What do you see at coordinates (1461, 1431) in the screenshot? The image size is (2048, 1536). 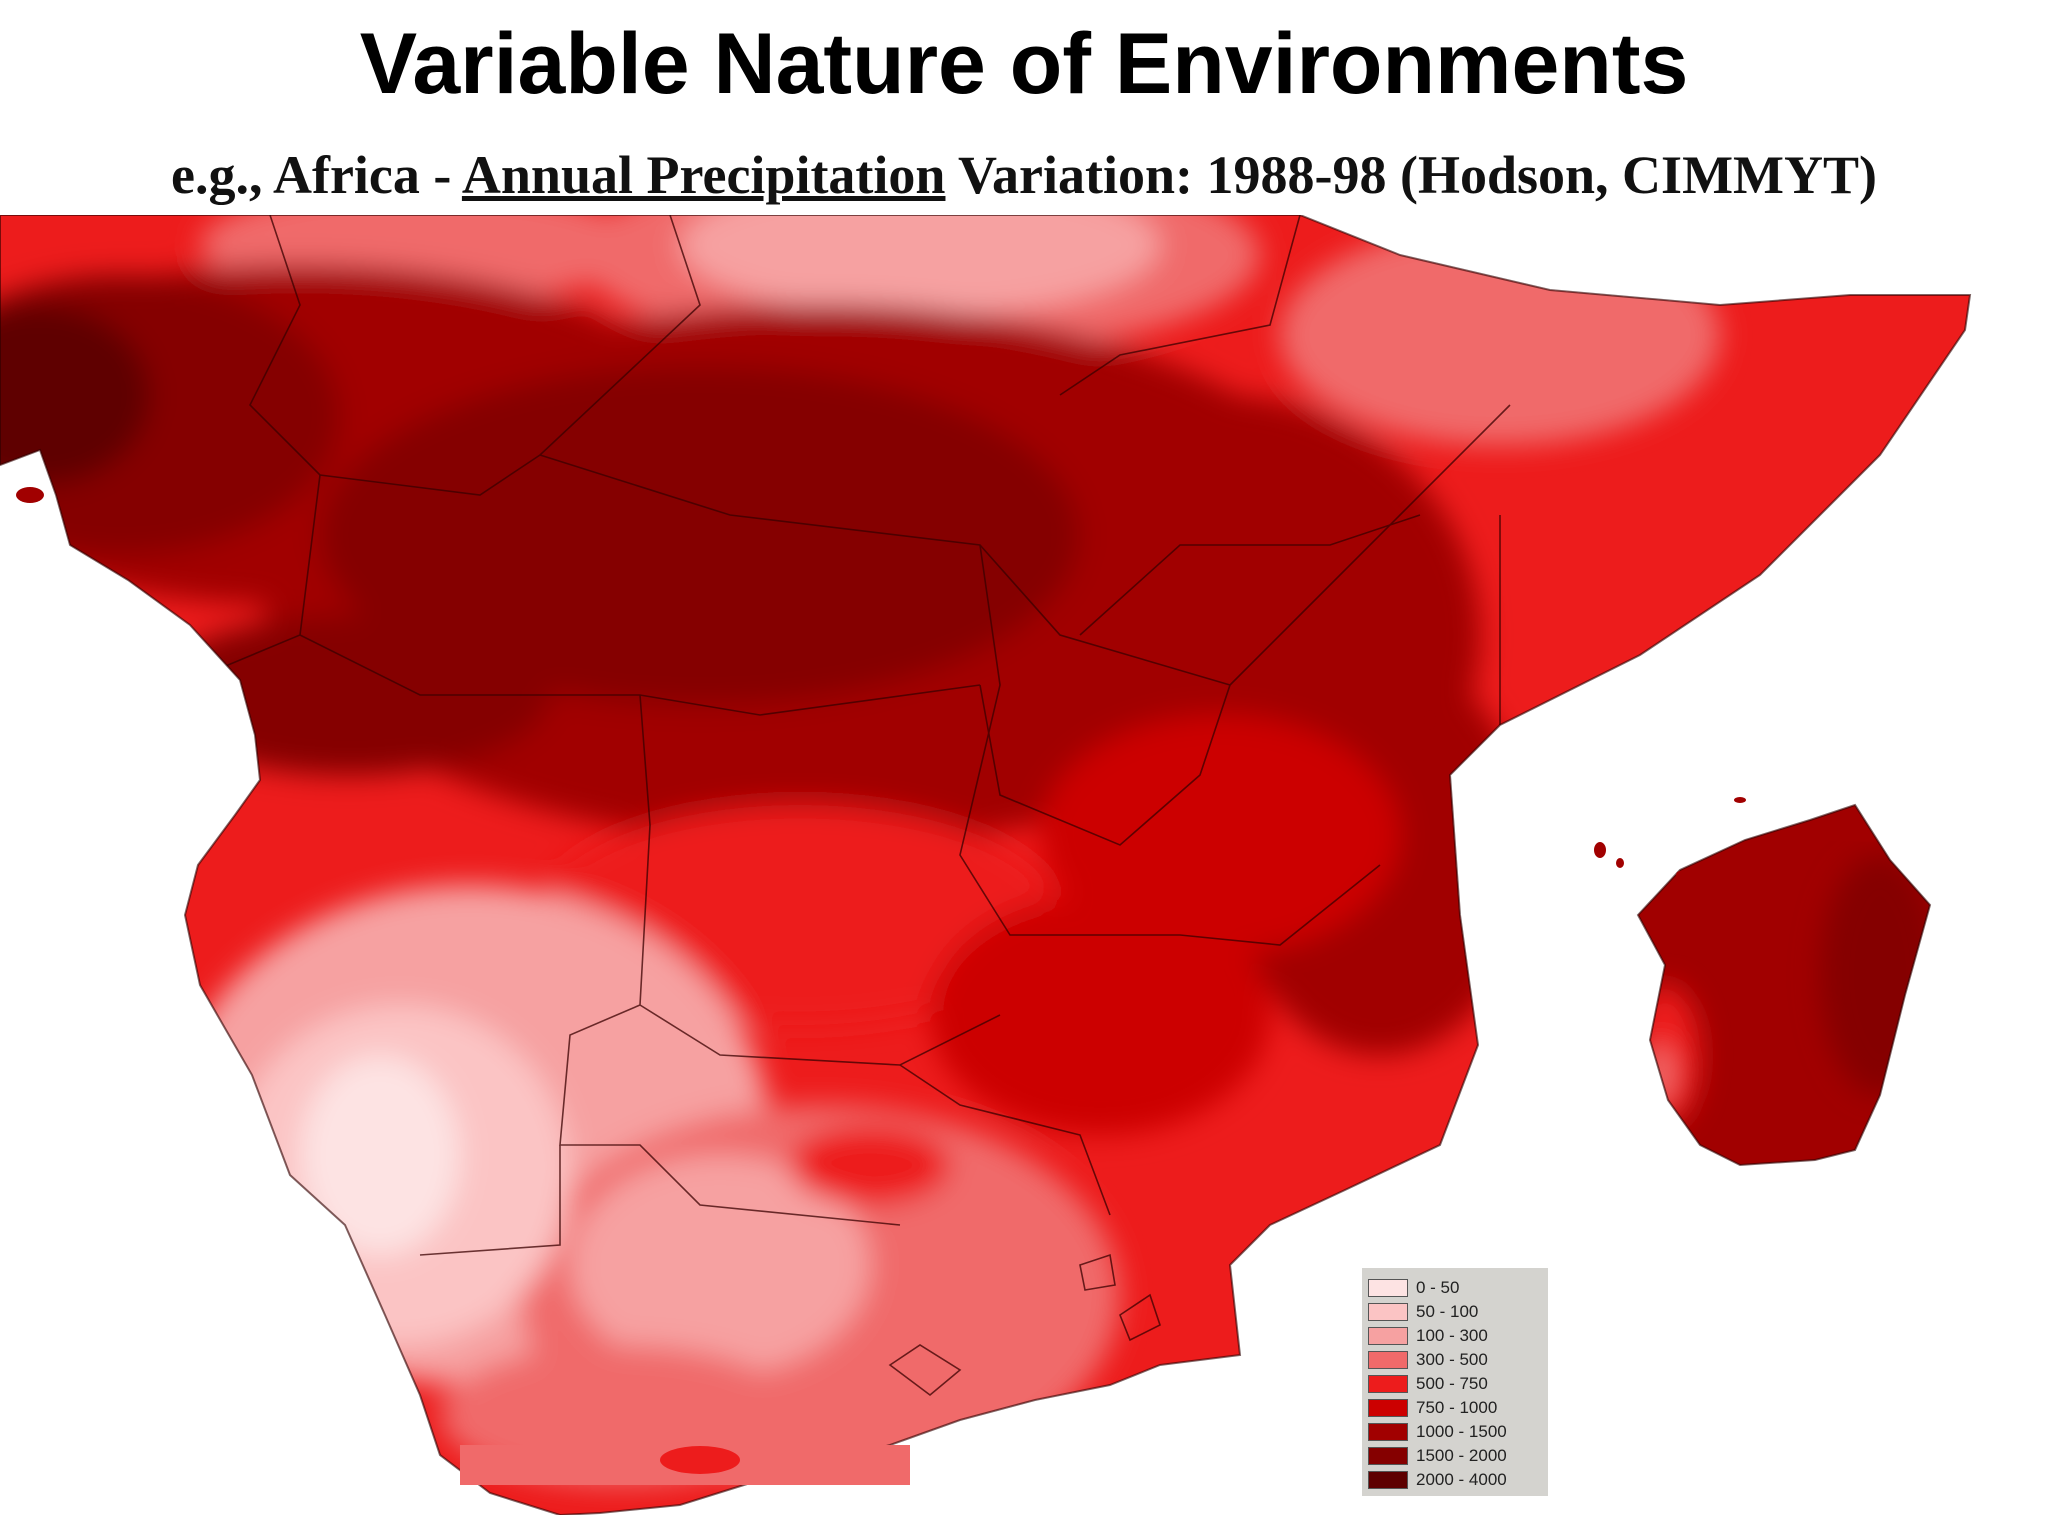 I see `legend-label: 1000 - 1500` at bounding box center [1461, 1431].